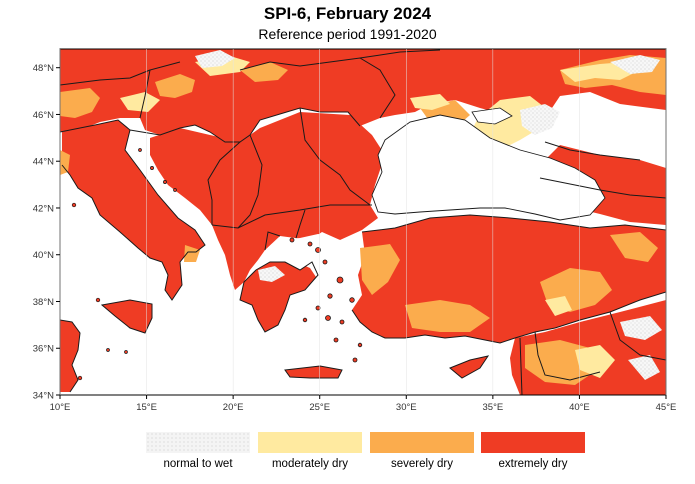 Image resolution: width=695 pixels, height=484 pixels. What do you see at coordinates (146, 407) in the screenshot?
I see `x-tick-label: 15°E` at bounding box center [146, 407].